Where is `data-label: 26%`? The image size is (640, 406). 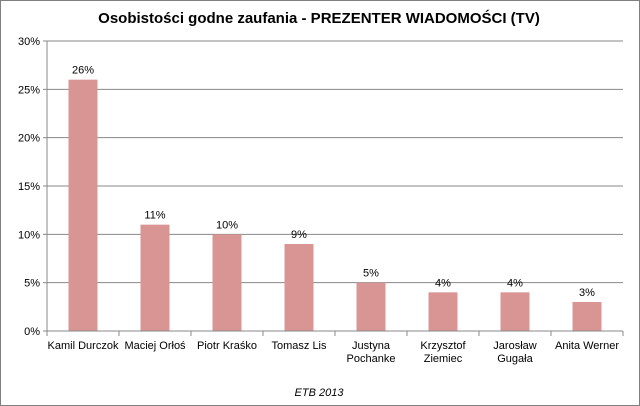
data-label: 26% is located at coordinates (83, 71).